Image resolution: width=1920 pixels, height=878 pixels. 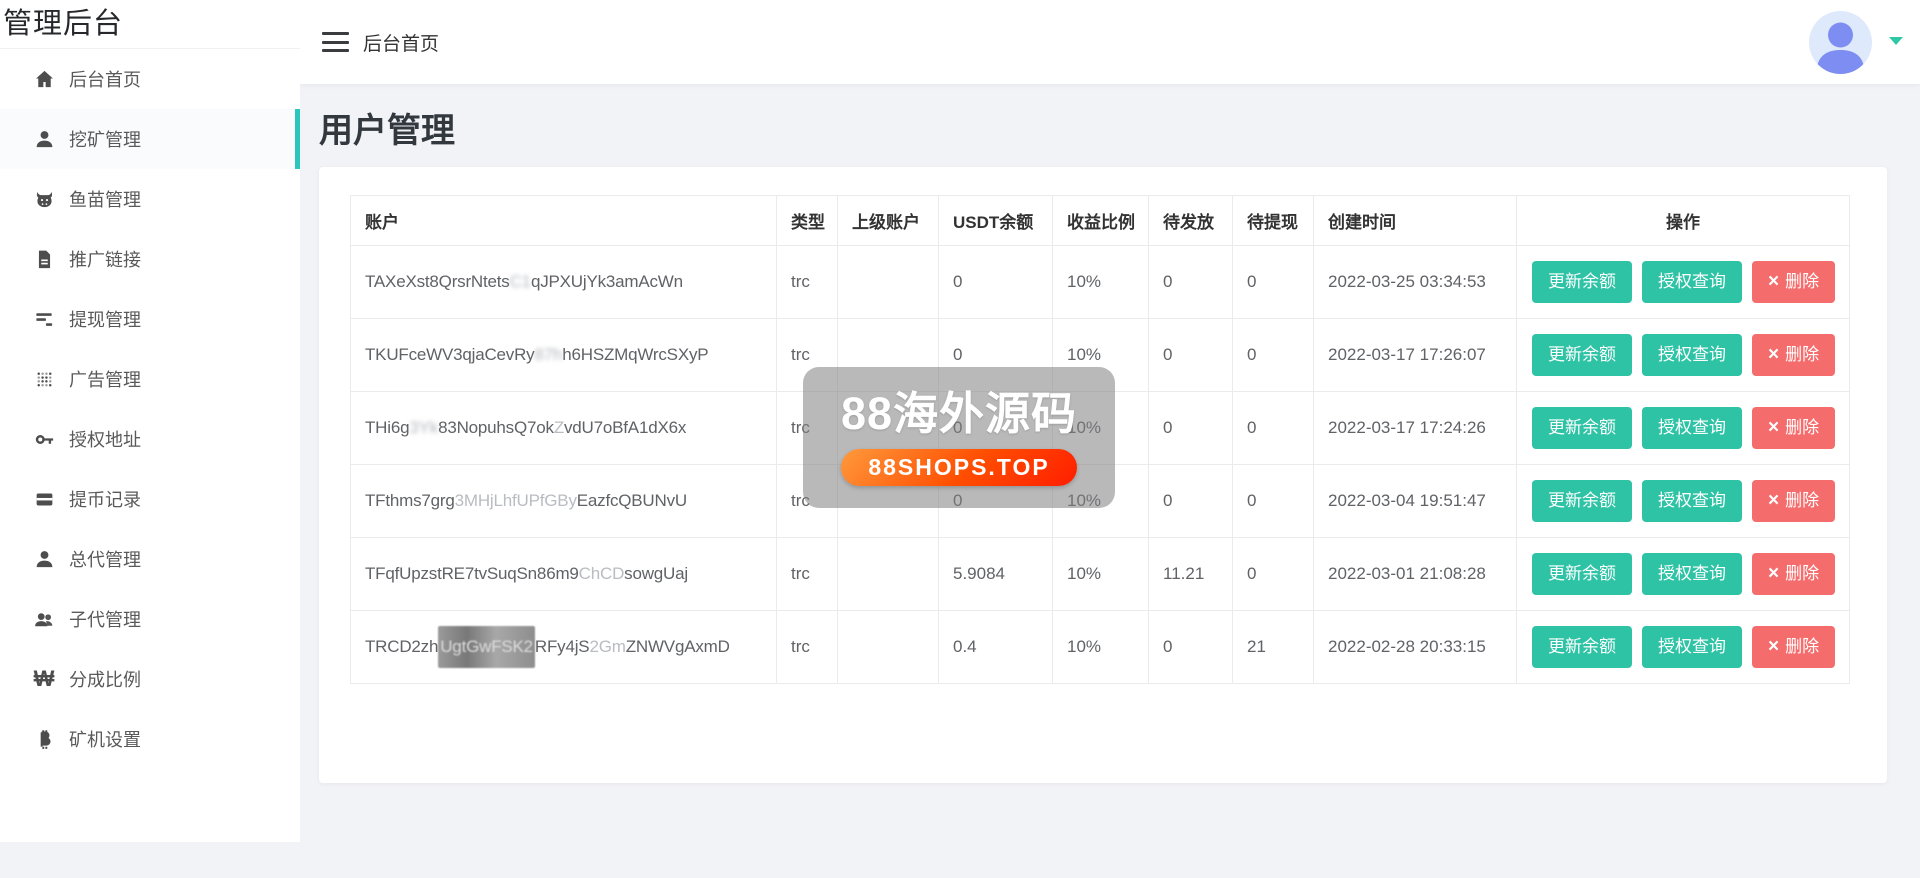 I want to click on watermark-title: 88海外源码, so click(x=959, y=413).